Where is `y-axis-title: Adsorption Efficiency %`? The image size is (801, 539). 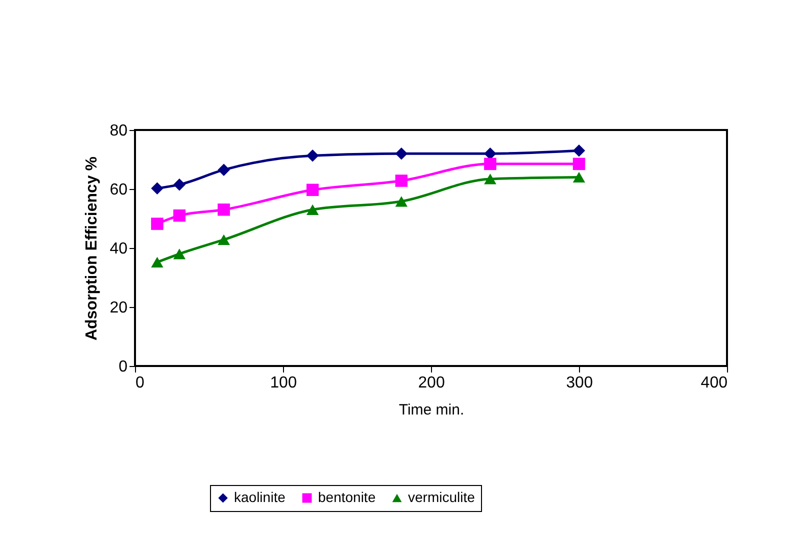 y-axis-title: Adsorption Efficiency % is located at coordinates (92, 248).